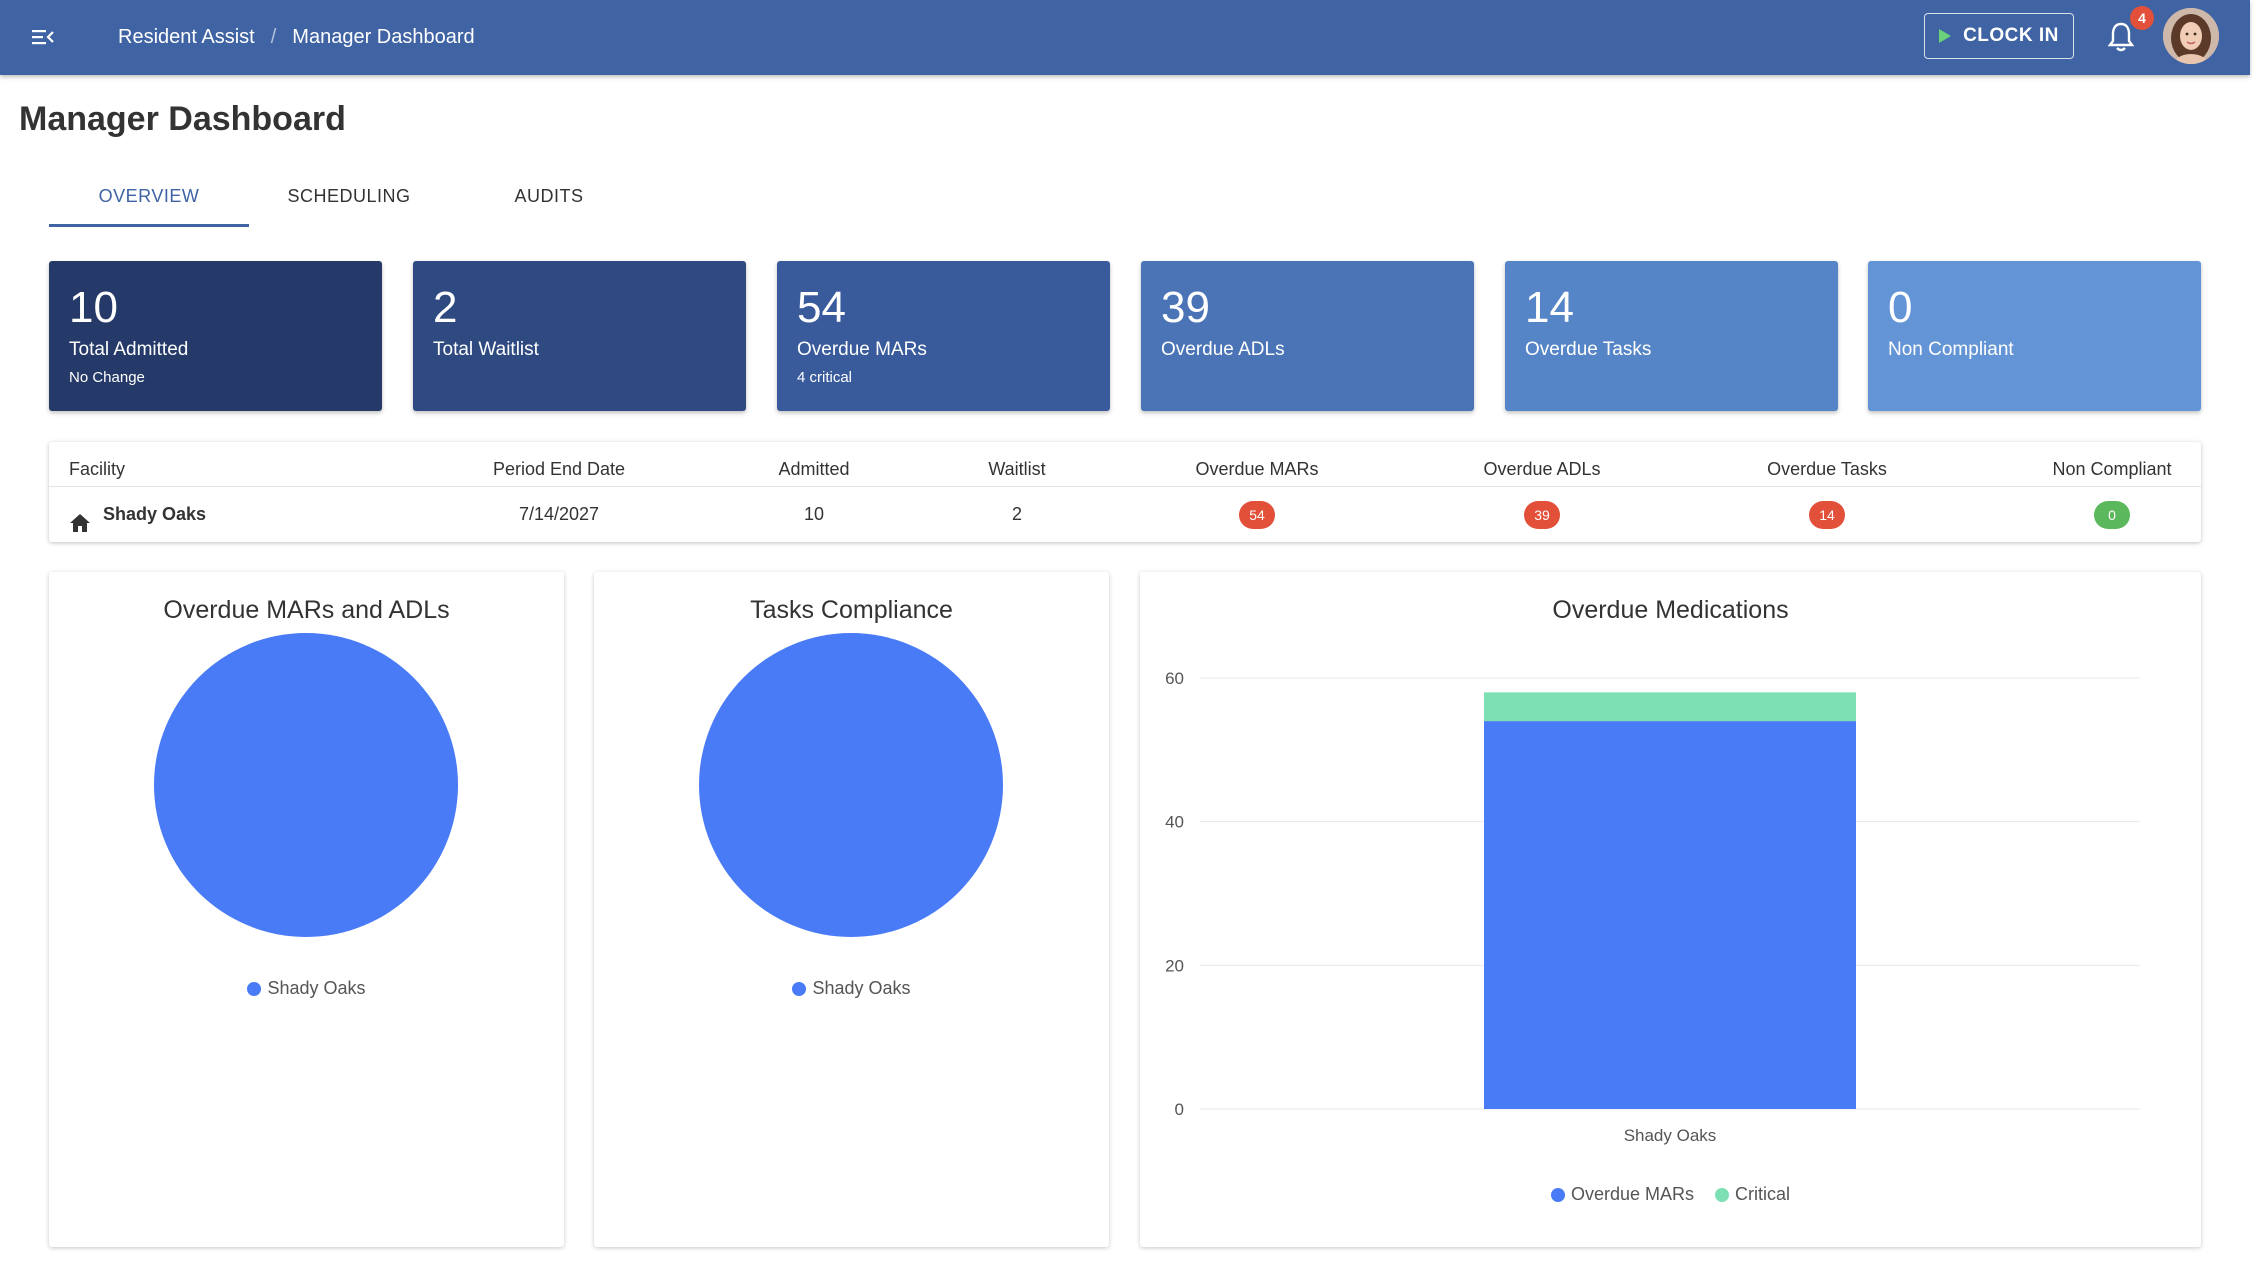  I want to click on column-header-facility: Facility, so click(97, 469).